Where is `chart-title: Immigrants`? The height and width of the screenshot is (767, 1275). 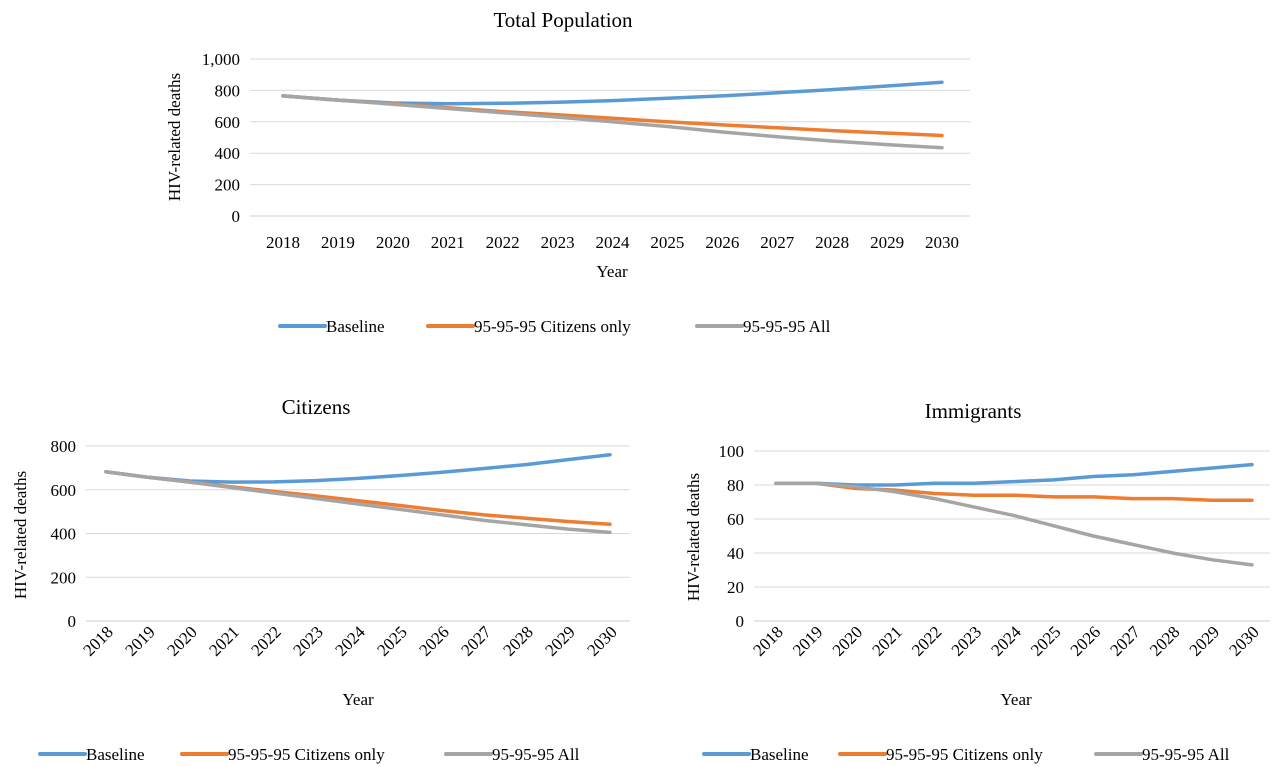
chart-title: Immigrants is located at coordinates (973, 411).